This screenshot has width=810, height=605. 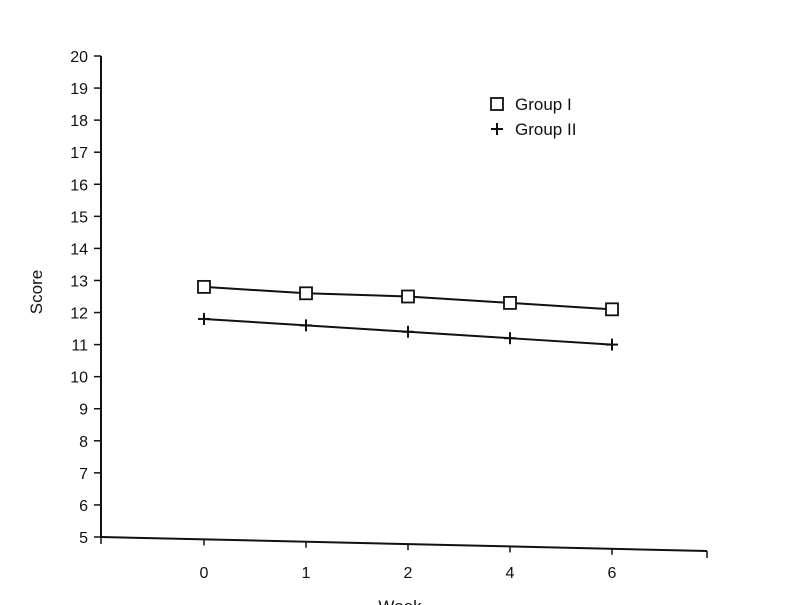 I want to click on y-tick-label: 10, so click(x=79, y=378).